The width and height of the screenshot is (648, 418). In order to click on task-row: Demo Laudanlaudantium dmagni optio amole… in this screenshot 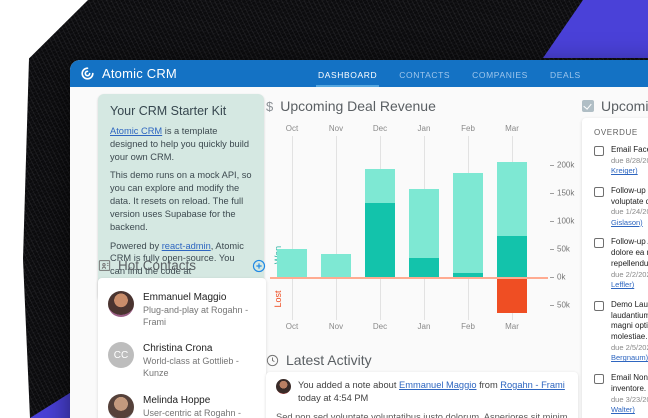, I will do `click(621, 332)`.